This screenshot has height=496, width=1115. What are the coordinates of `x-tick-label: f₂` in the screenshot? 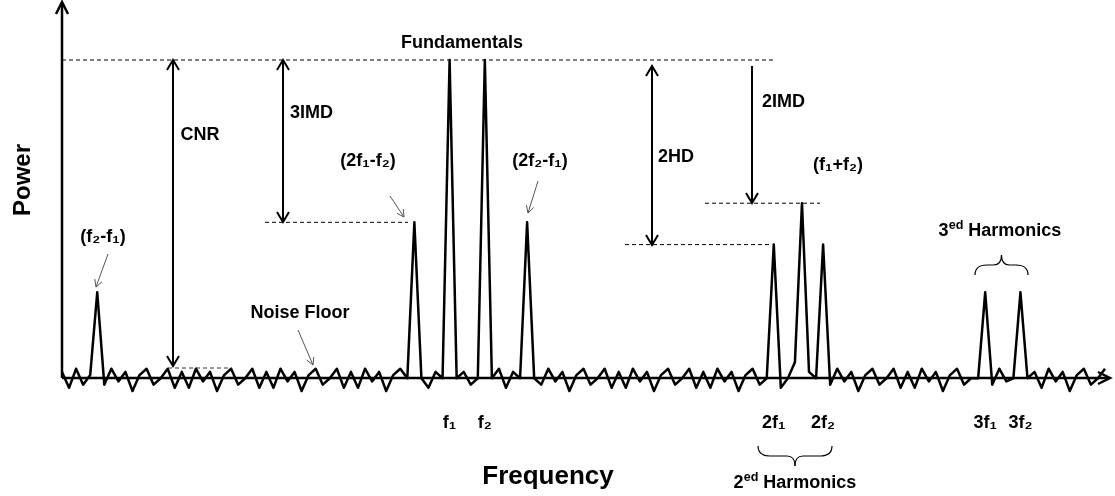 It's located at (484, 421).